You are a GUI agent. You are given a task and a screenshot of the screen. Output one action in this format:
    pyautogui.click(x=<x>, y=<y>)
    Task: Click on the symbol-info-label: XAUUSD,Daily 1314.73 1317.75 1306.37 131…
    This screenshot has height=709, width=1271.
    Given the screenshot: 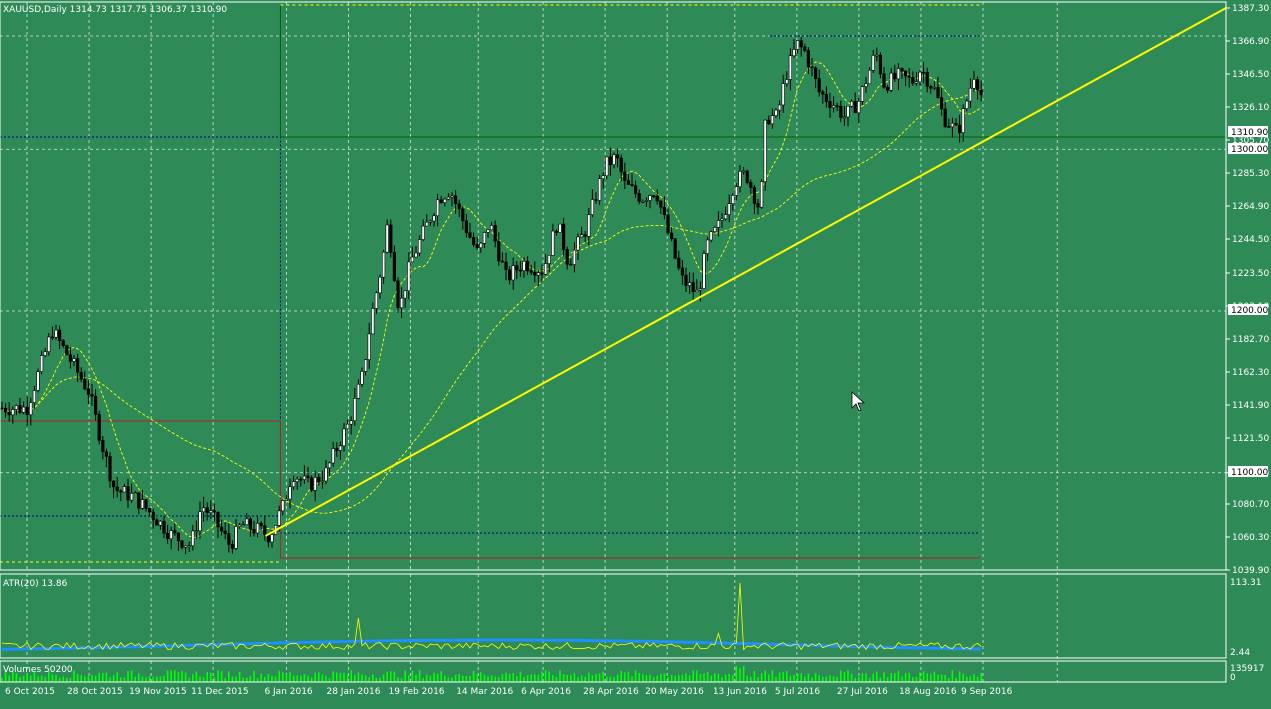 What is the action you would take?
    pyautogui.click(x=115, y=10)
    